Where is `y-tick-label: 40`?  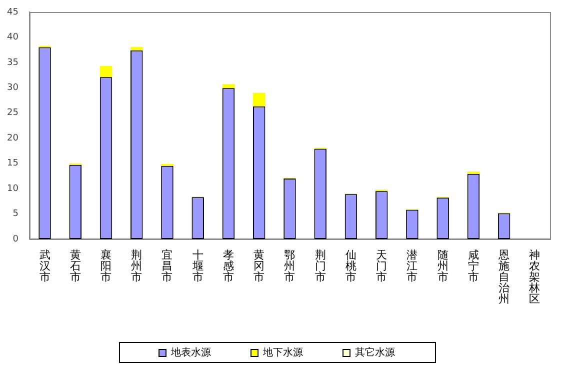 y-tick-label: 40 is located at coordinates (13, 37).